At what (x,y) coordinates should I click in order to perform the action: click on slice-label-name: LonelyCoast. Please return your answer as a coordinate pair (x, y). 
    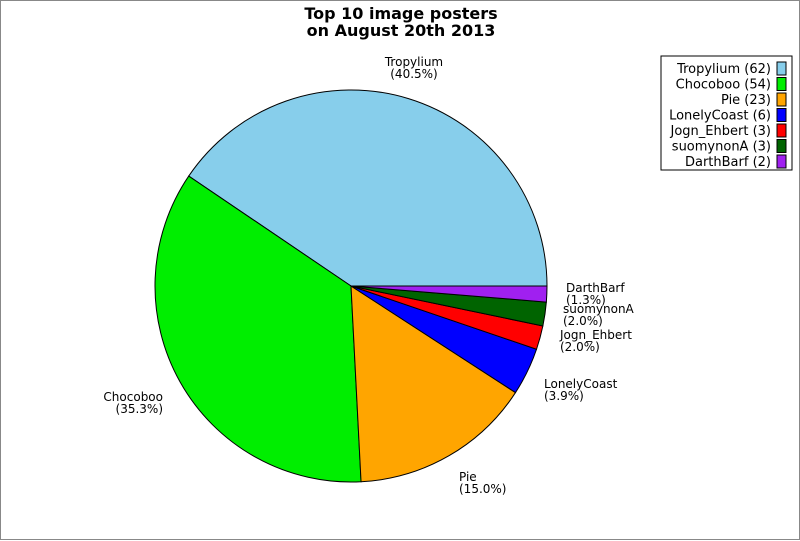
    Looking at the image, I should click on (581, 384).